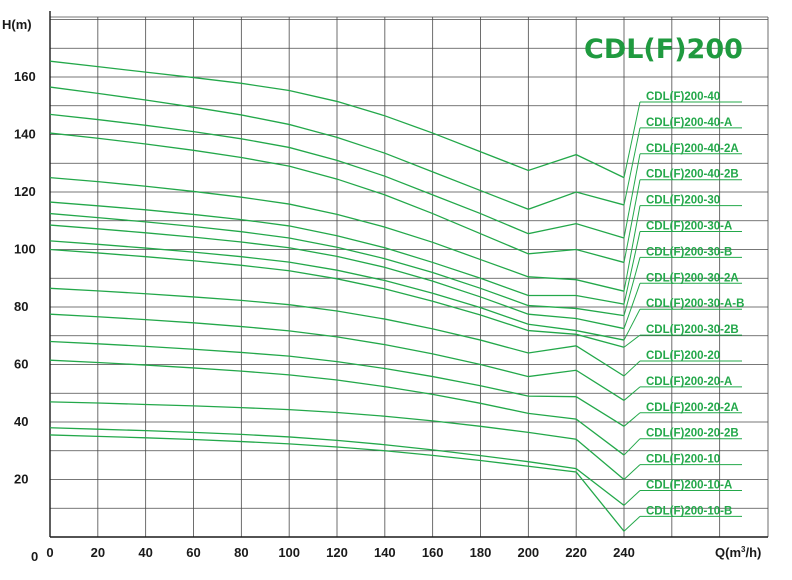 The height and width of the screenshot is (580, 792). I want to click on series-label: CDL(F)200-30-2A, so click(692, 278).